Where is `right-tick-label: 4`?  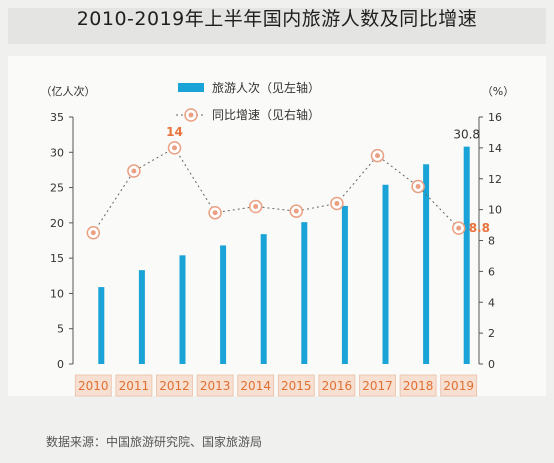 right-tick-label: 4 is located at coordinates (491, 302).